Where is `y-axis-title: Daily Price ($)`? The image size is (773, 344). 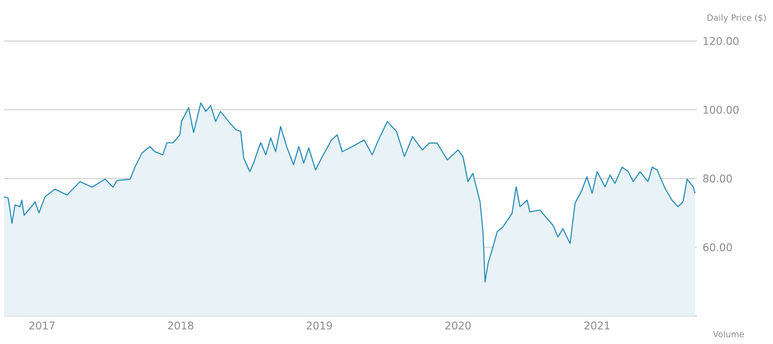 y-axis-title: Daily Price ($) is located at coordinates (737, 18).